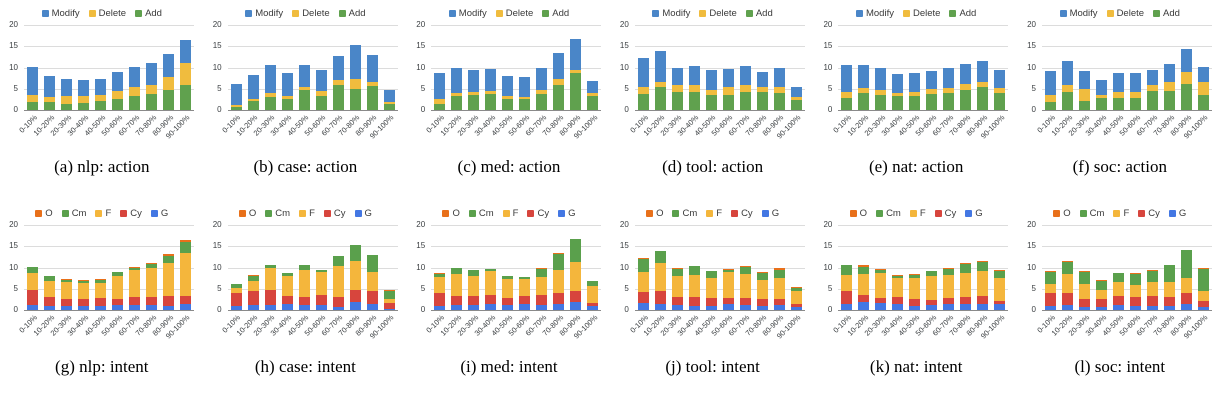  What do you see at coordinates (421, 67) in the screenshot?
I see `y-tick-label: 10` at bounding box center [421, 67].